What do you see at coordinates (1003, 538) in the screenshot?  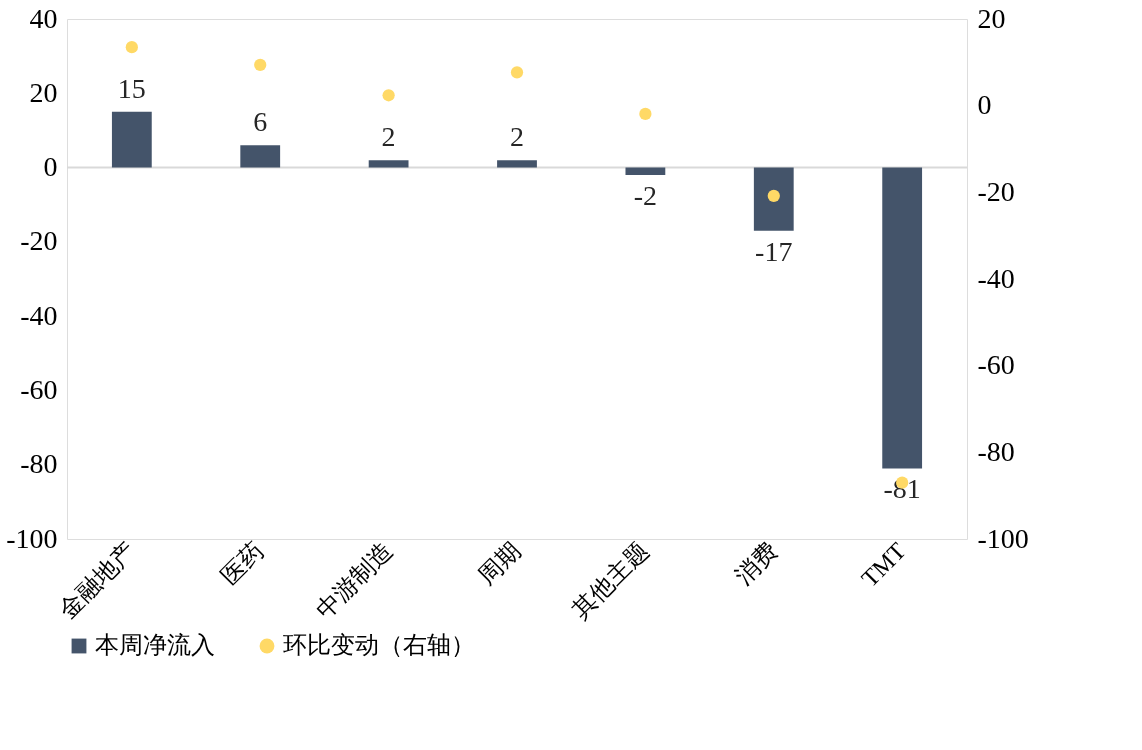 I see `y2-tick-label: -100` at bounding box center [1003, 538].